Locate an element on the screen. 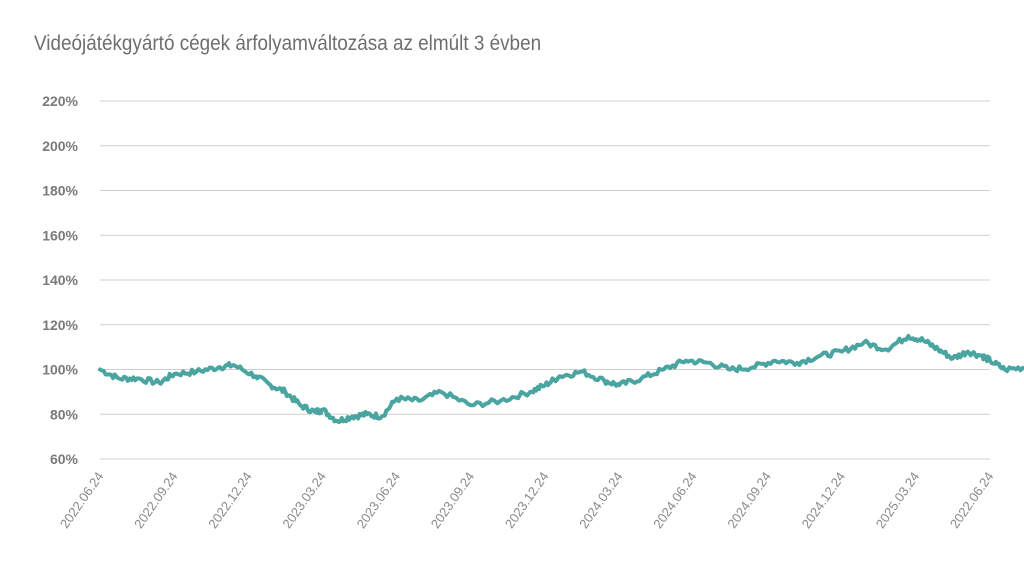 The image size is (1024, 561). y-tick-label: 200% is located at coordinates (60, 146).